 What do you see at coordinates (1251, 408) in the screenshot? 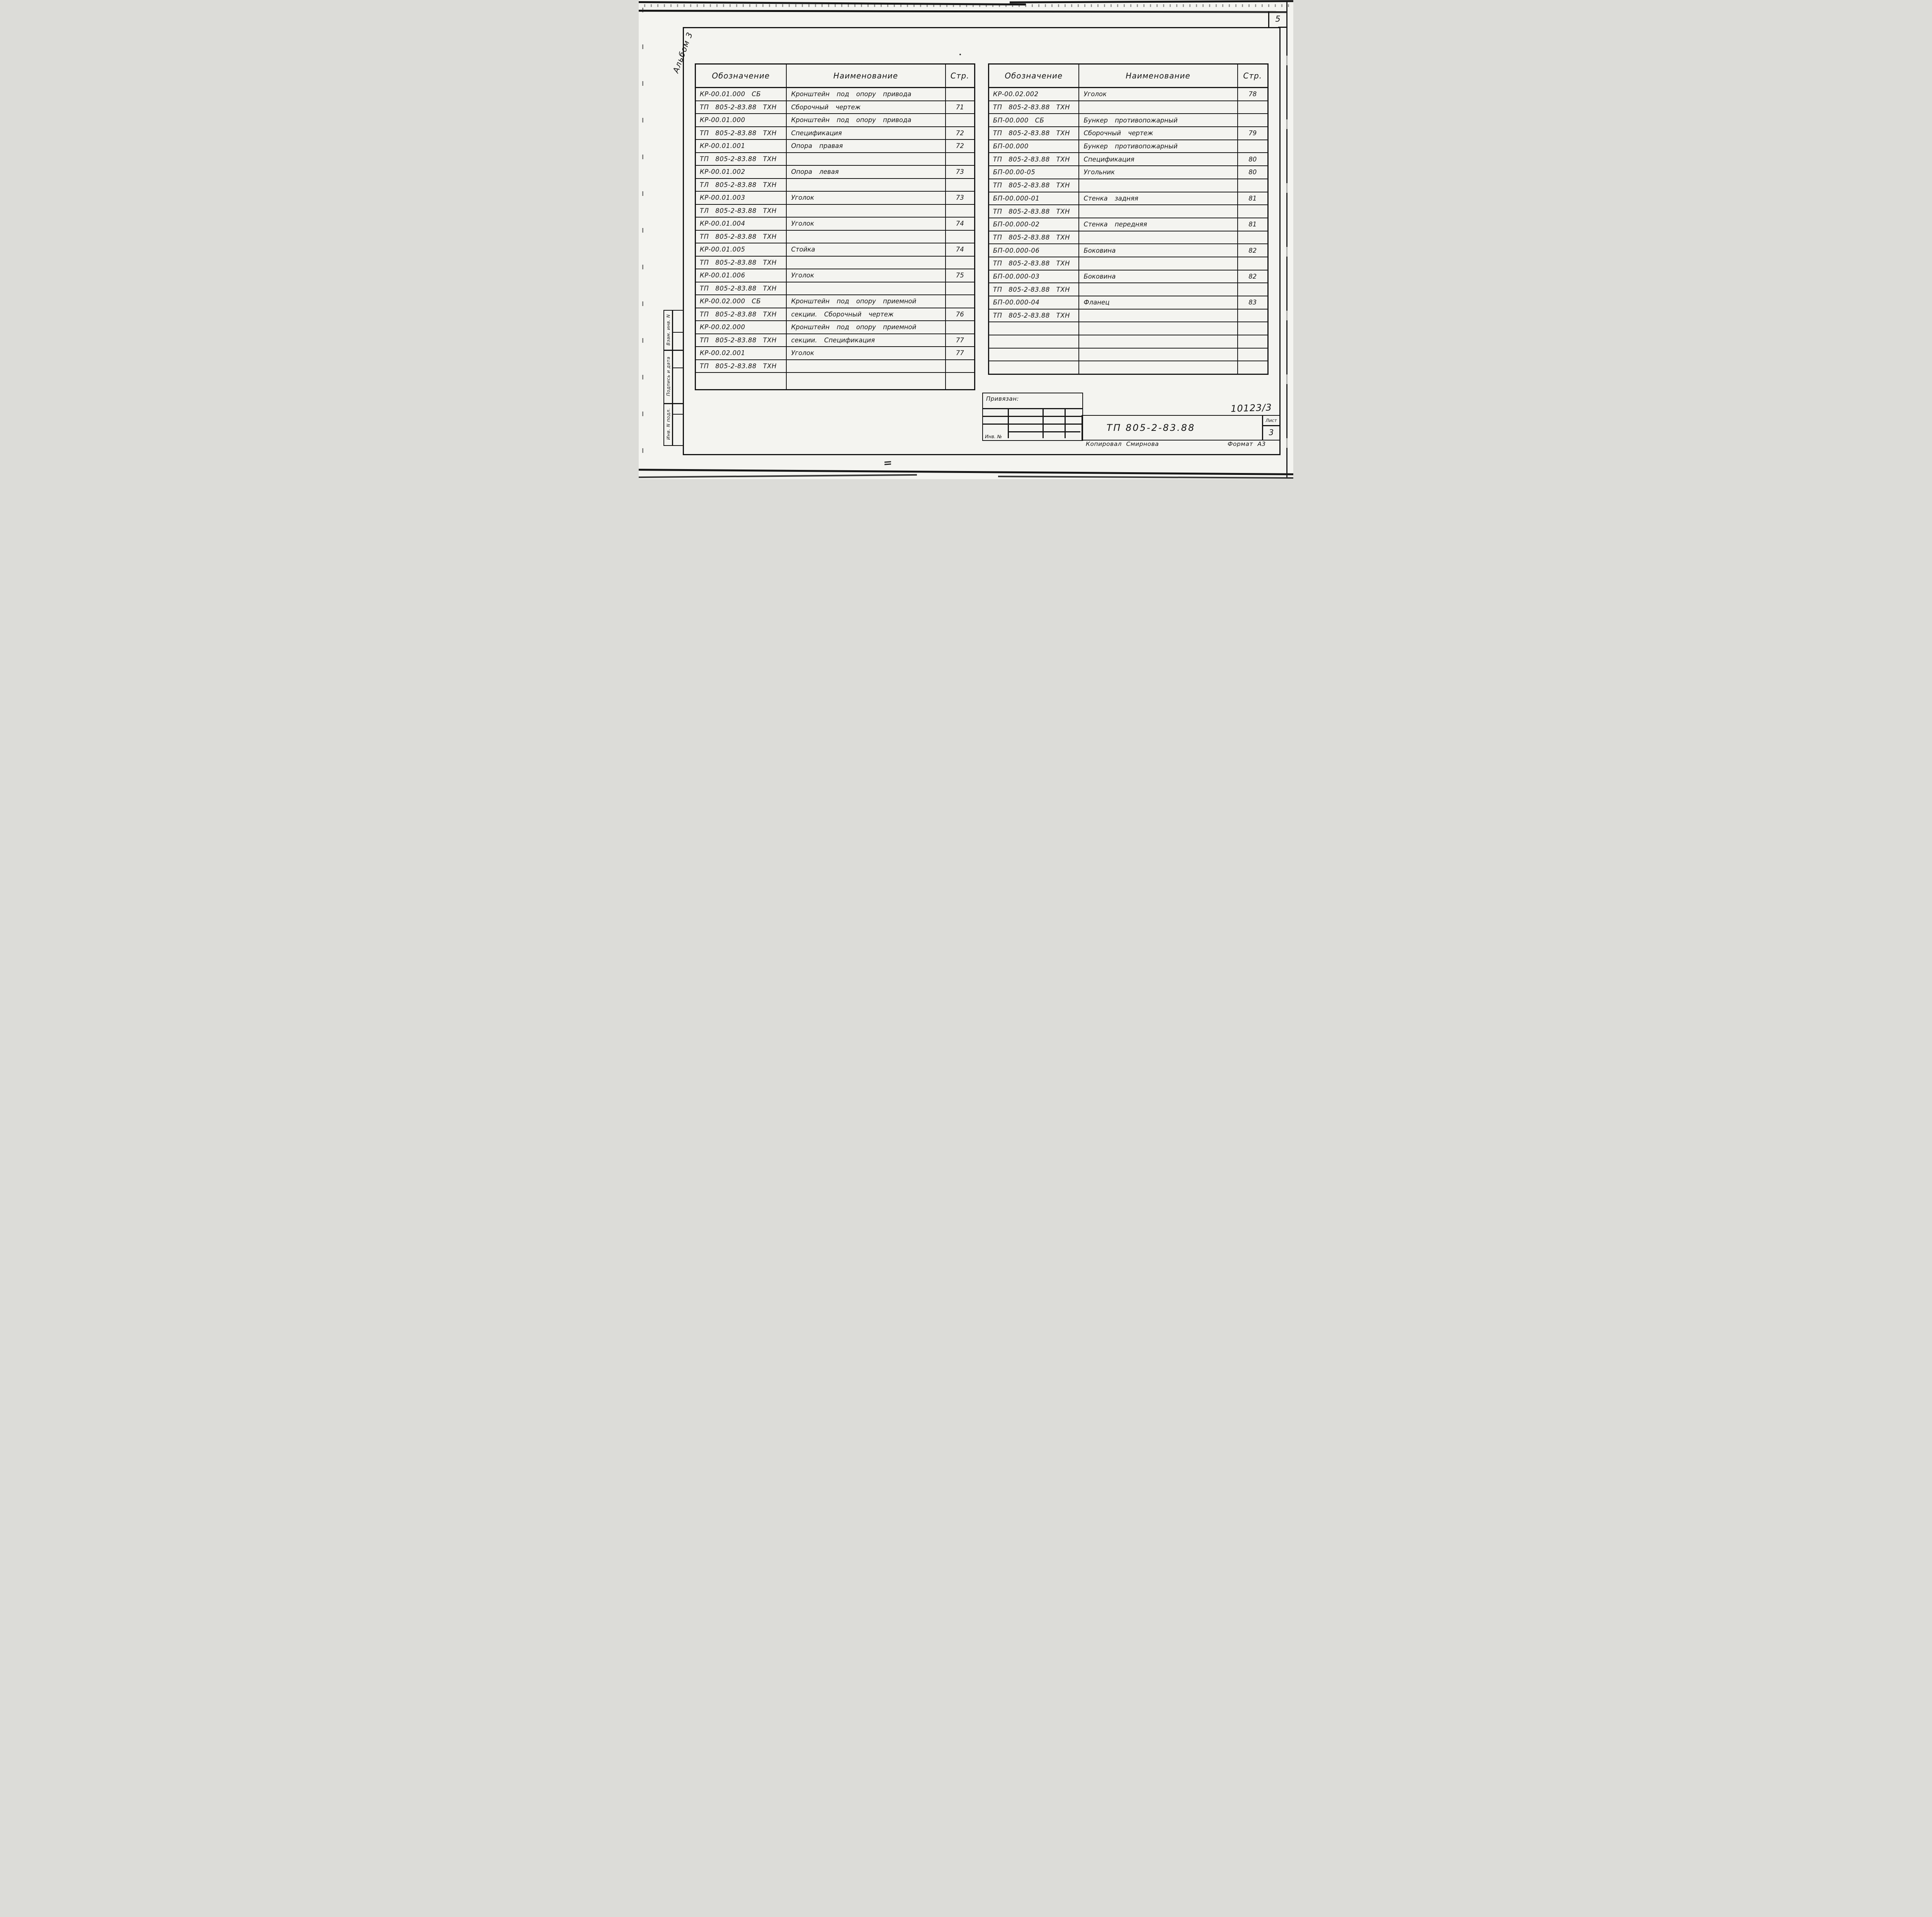
I see `document-number: 10123/3` at bounding box center [1251, 408].